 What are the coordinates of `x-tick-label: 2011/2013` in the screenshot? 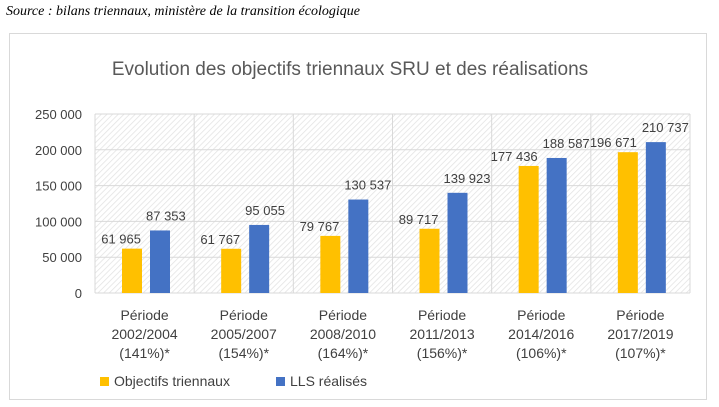 It's located at (442, 334).